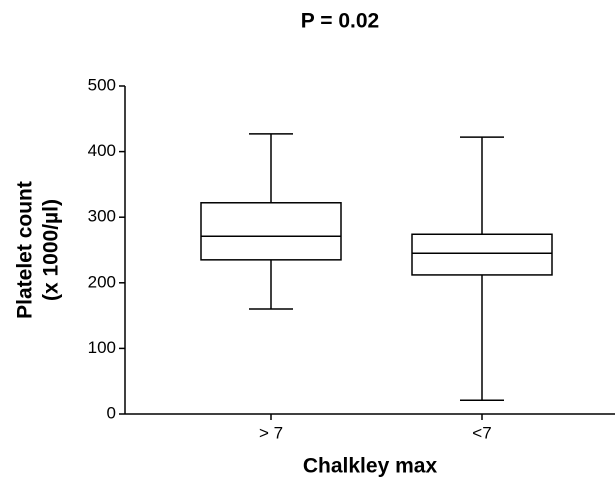 The image size is (615, 481). I want to click on x-axis-label: Chalkley max, so click(370, 466).